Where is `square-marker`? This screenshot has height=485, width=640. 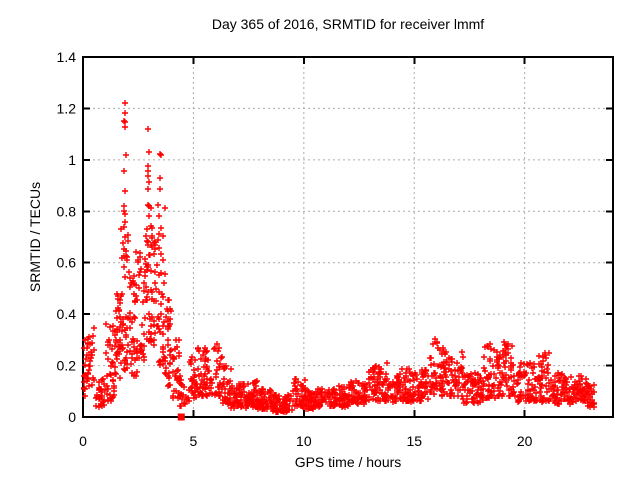 square-marker is located at coordinates (181, 417).